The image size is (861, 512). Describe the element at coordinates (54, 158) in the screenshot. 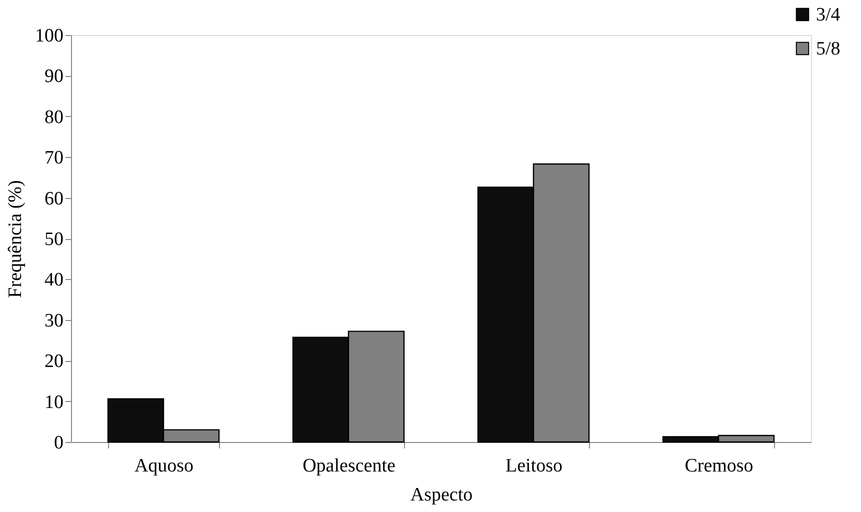

I see `y-tick-label: 70` at that location.